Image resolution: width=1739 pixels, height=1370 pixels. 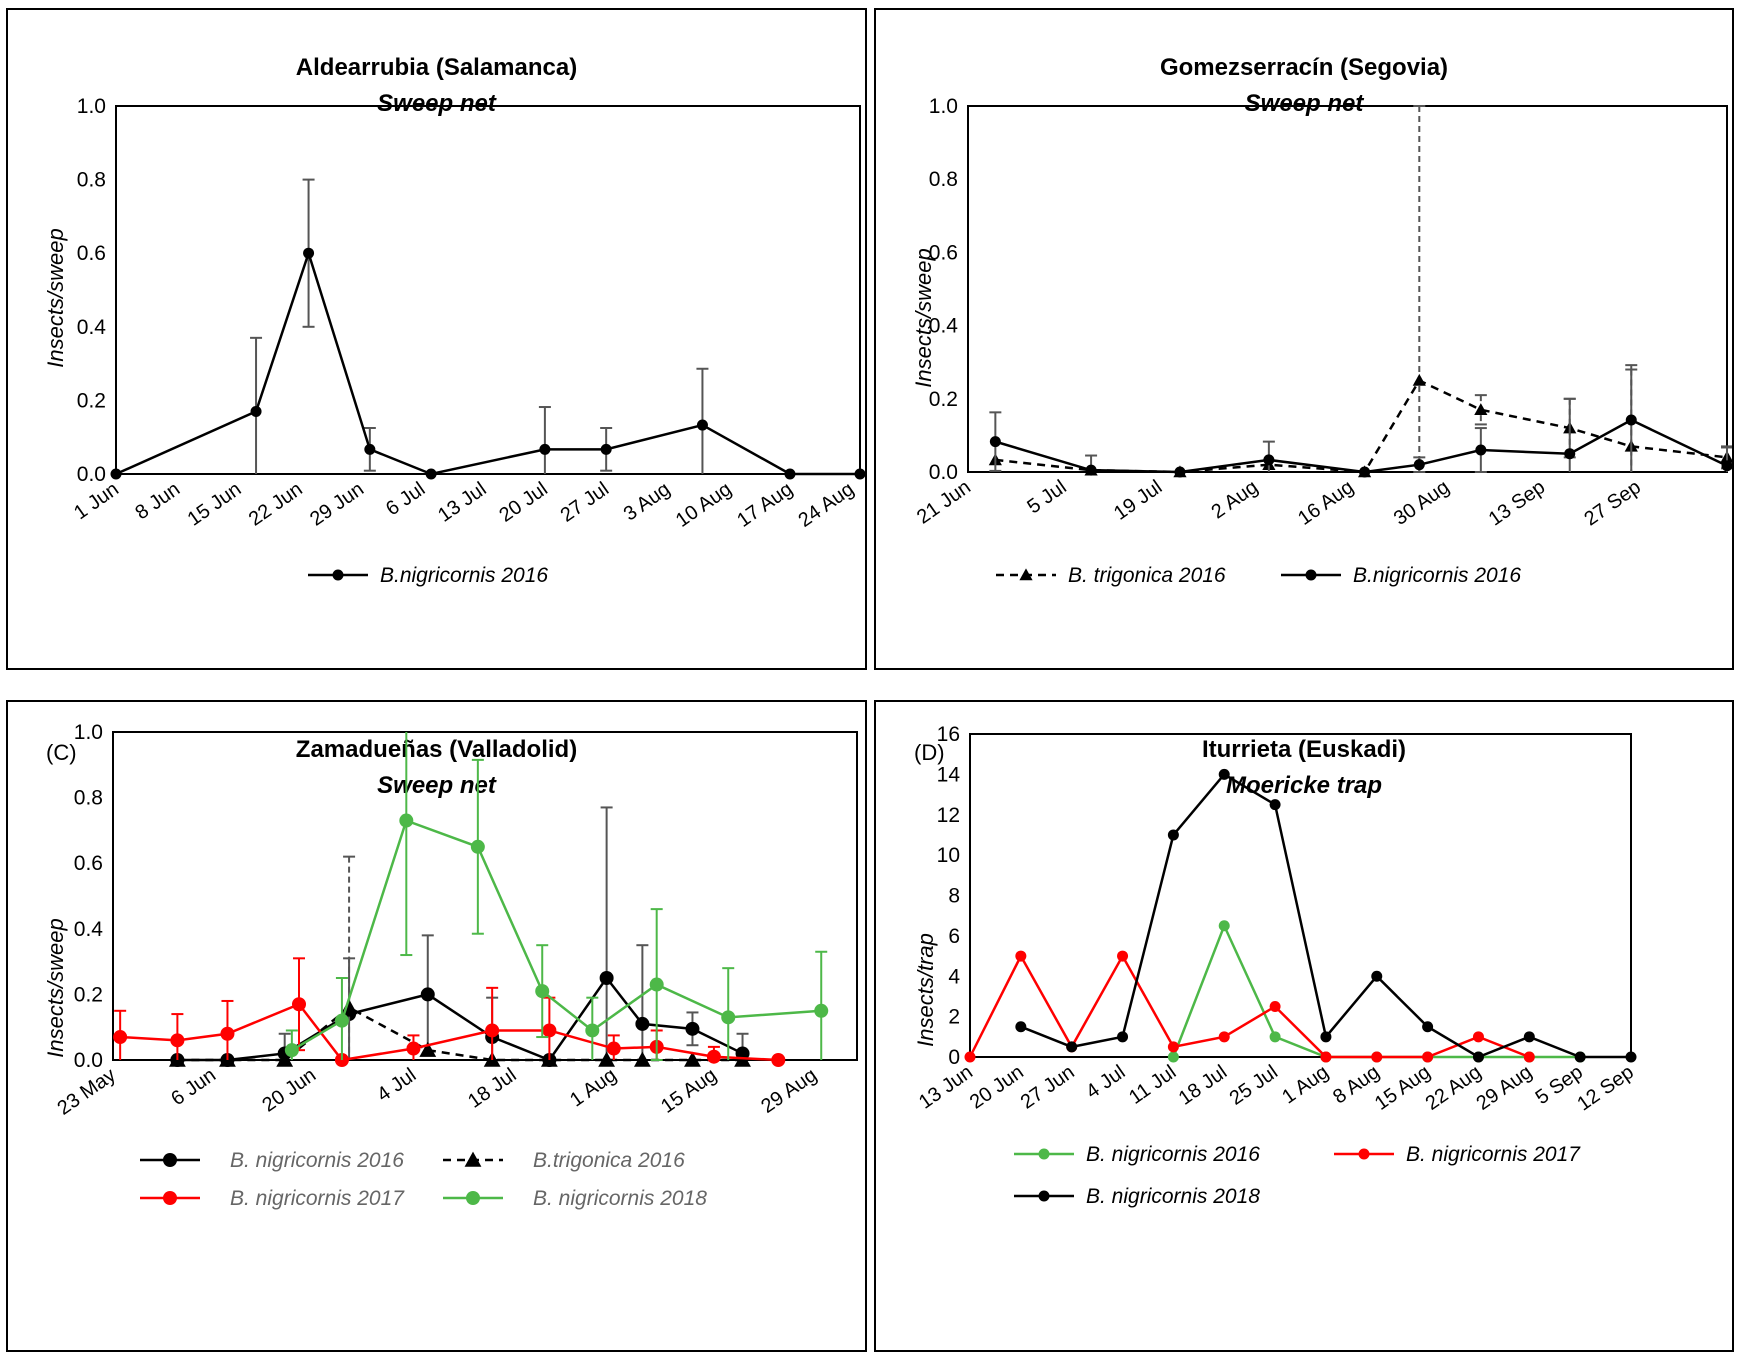 I want to click on legend-label: B.nigricornis 2016, so click(x=1437, y=575).